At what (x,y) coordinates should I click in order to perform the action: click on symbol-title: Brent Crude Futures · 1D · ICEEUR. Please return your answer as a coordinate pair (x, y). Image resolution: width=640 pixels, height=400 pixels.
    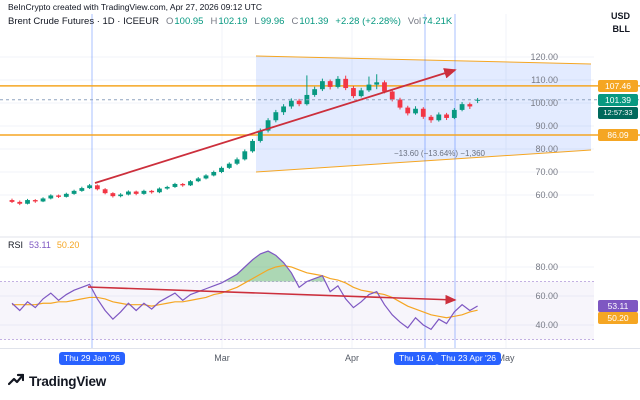
    Looking at the image, I should click on (83, 21).